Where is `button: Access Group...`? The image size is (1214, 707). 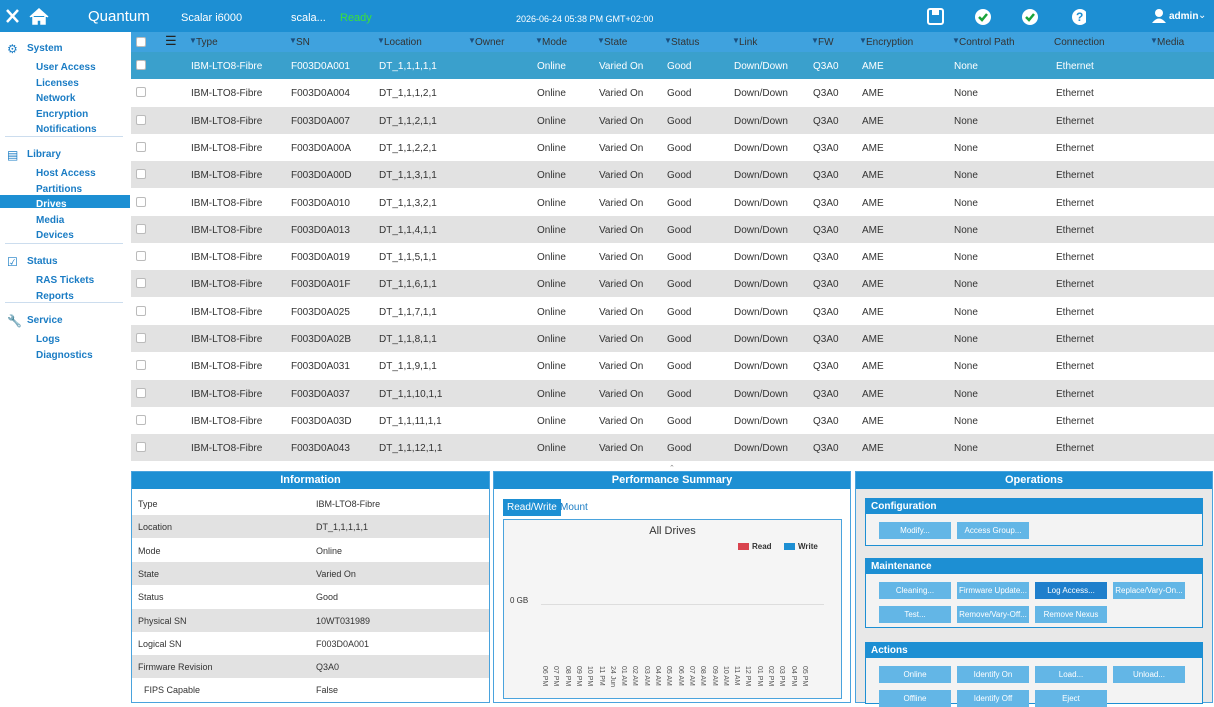 button: Access Group... is located at coordinates (993, 530).